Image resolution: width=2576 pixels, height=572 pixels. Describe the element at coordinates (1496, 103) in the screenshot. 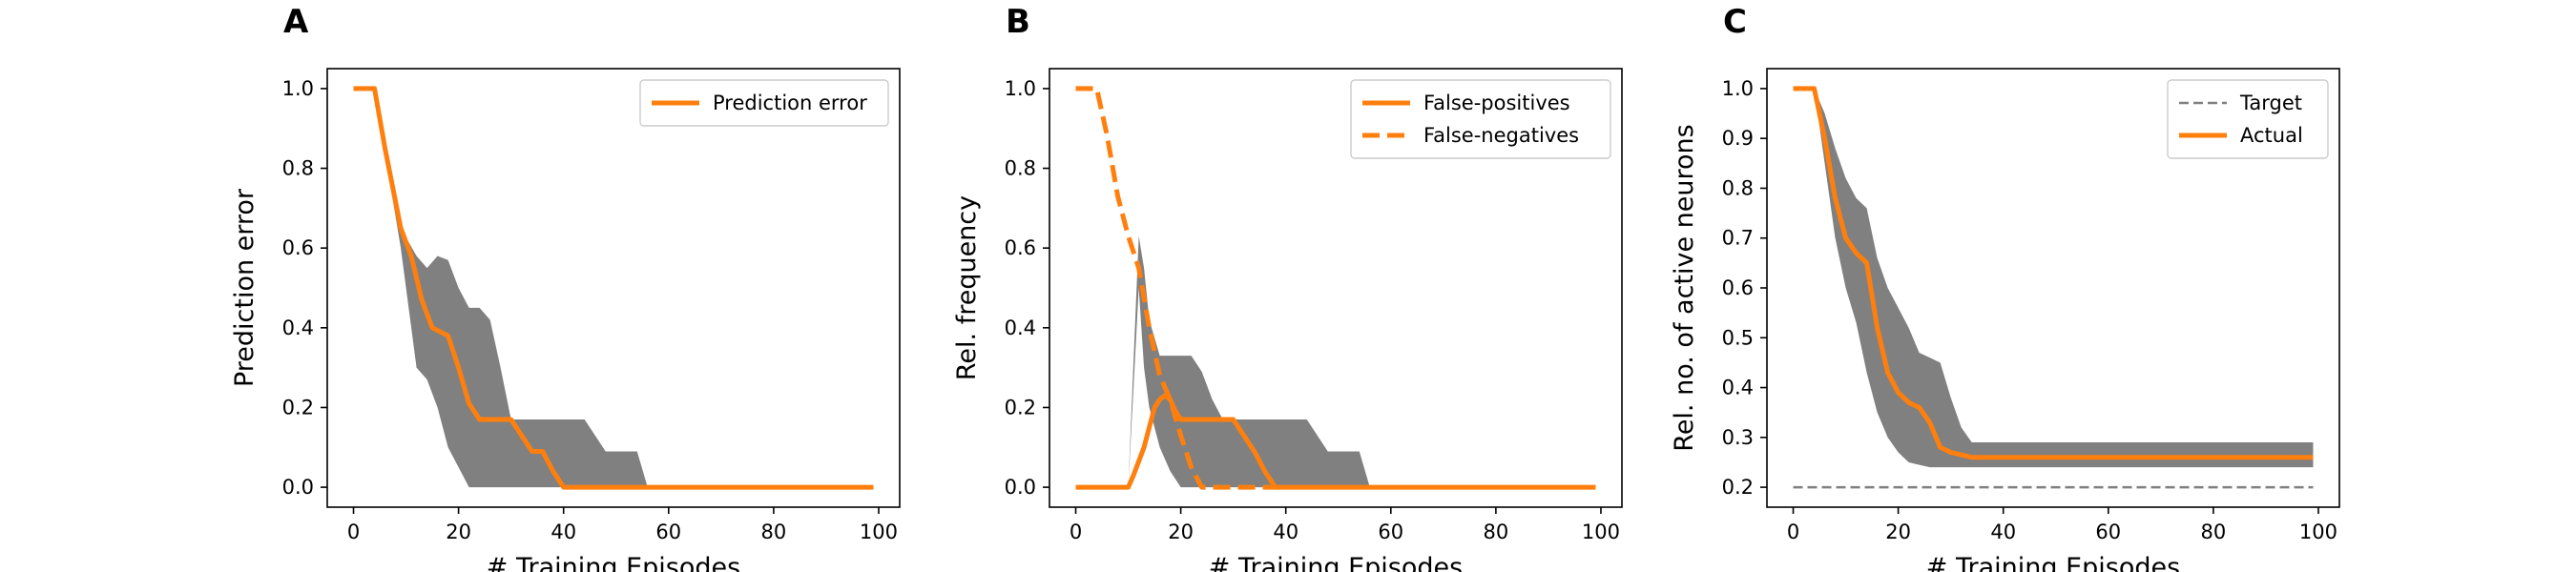

I see `legend-label-false-positives: False-positives` at that location.